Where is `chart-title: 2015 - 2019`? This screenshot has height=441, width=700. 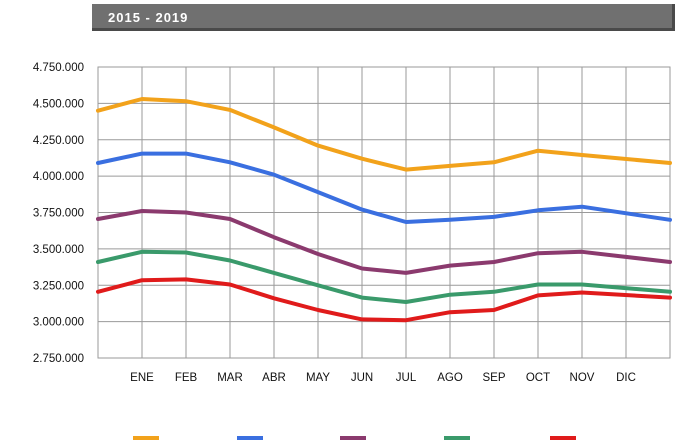 chart-title: 2015 - 2019 is located at coordinates (148, 17).